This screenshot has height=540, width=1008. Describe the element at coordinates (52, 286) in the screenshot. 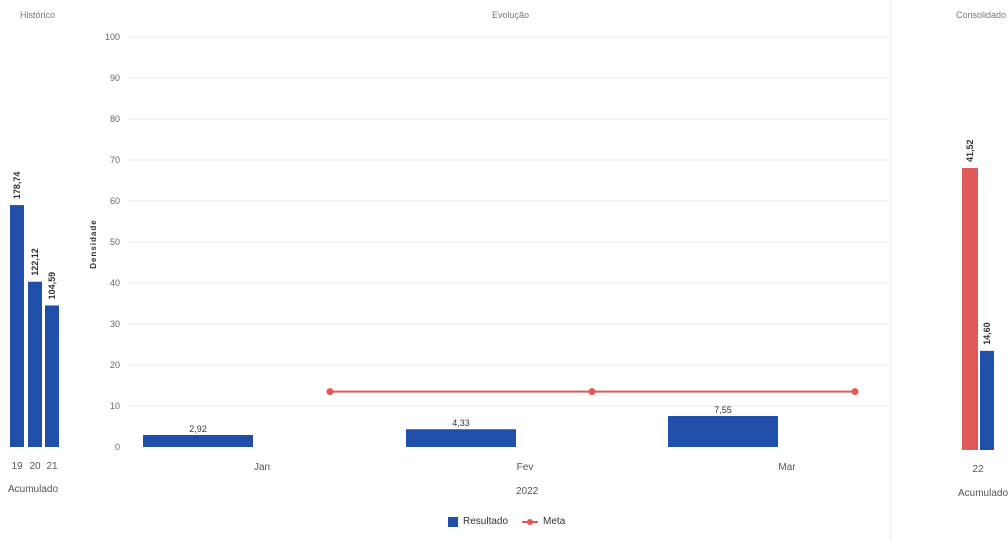

I see `historico-value-label: 104,59` at that location.